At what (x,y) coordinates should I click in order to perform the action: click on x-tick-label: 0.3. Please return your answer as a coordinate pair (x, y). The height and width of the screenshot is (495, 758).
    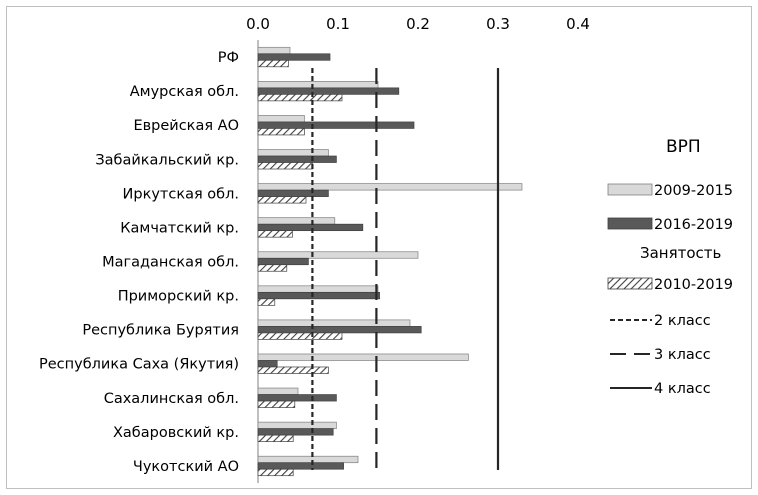
    Looking at the image, I should click on (498, 24).